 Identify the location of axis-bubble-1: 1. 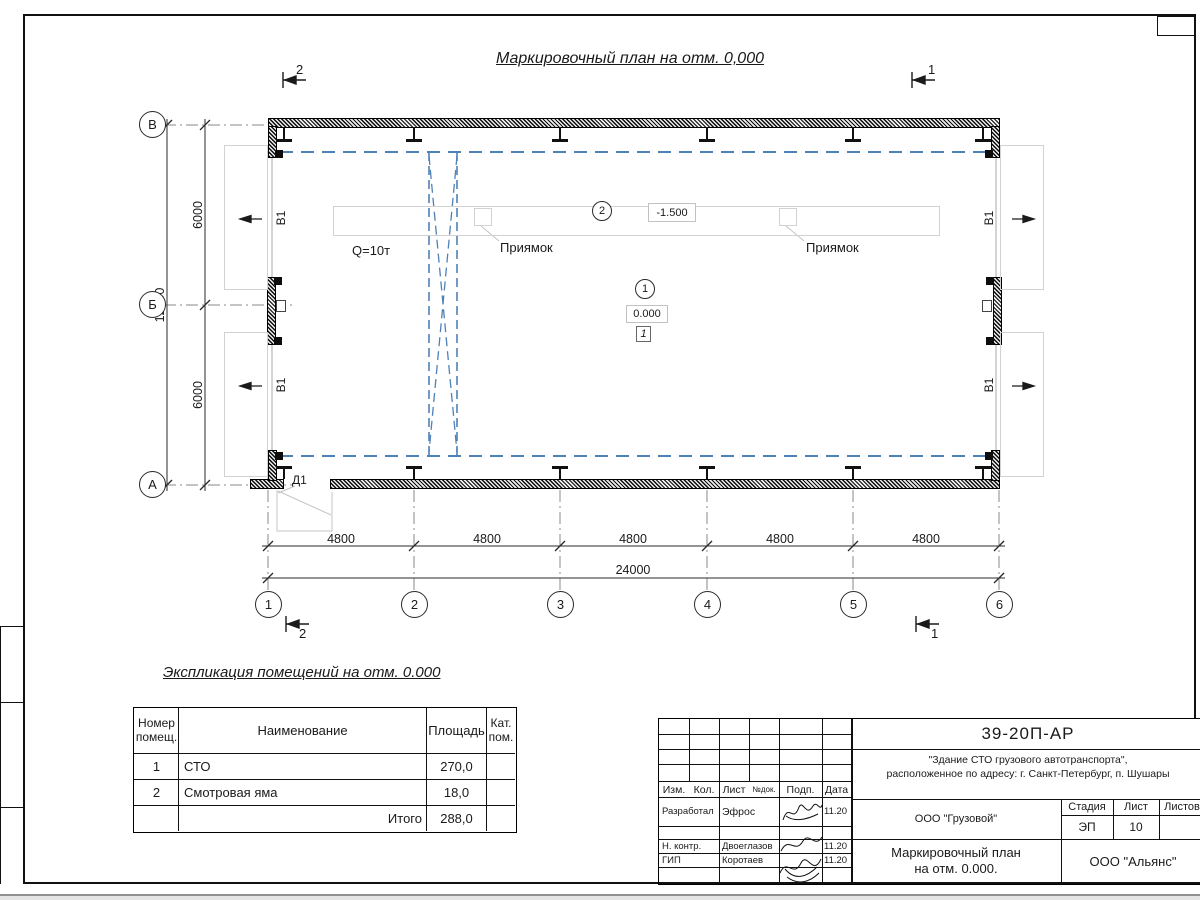
(268, 604).